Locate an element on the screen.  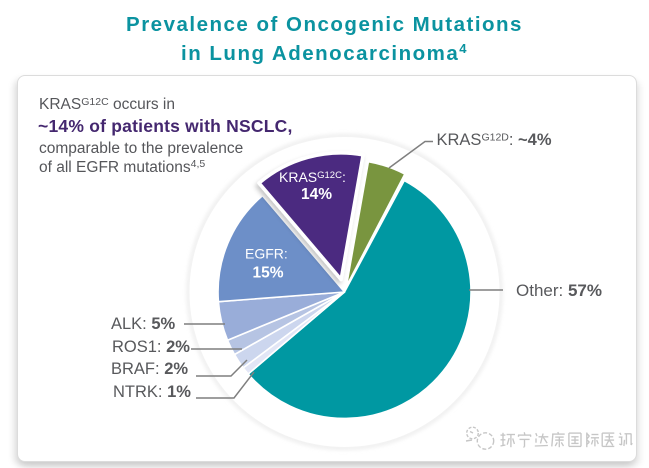
svg-text: BRAF: 2% is located at coordinates (149, 369).